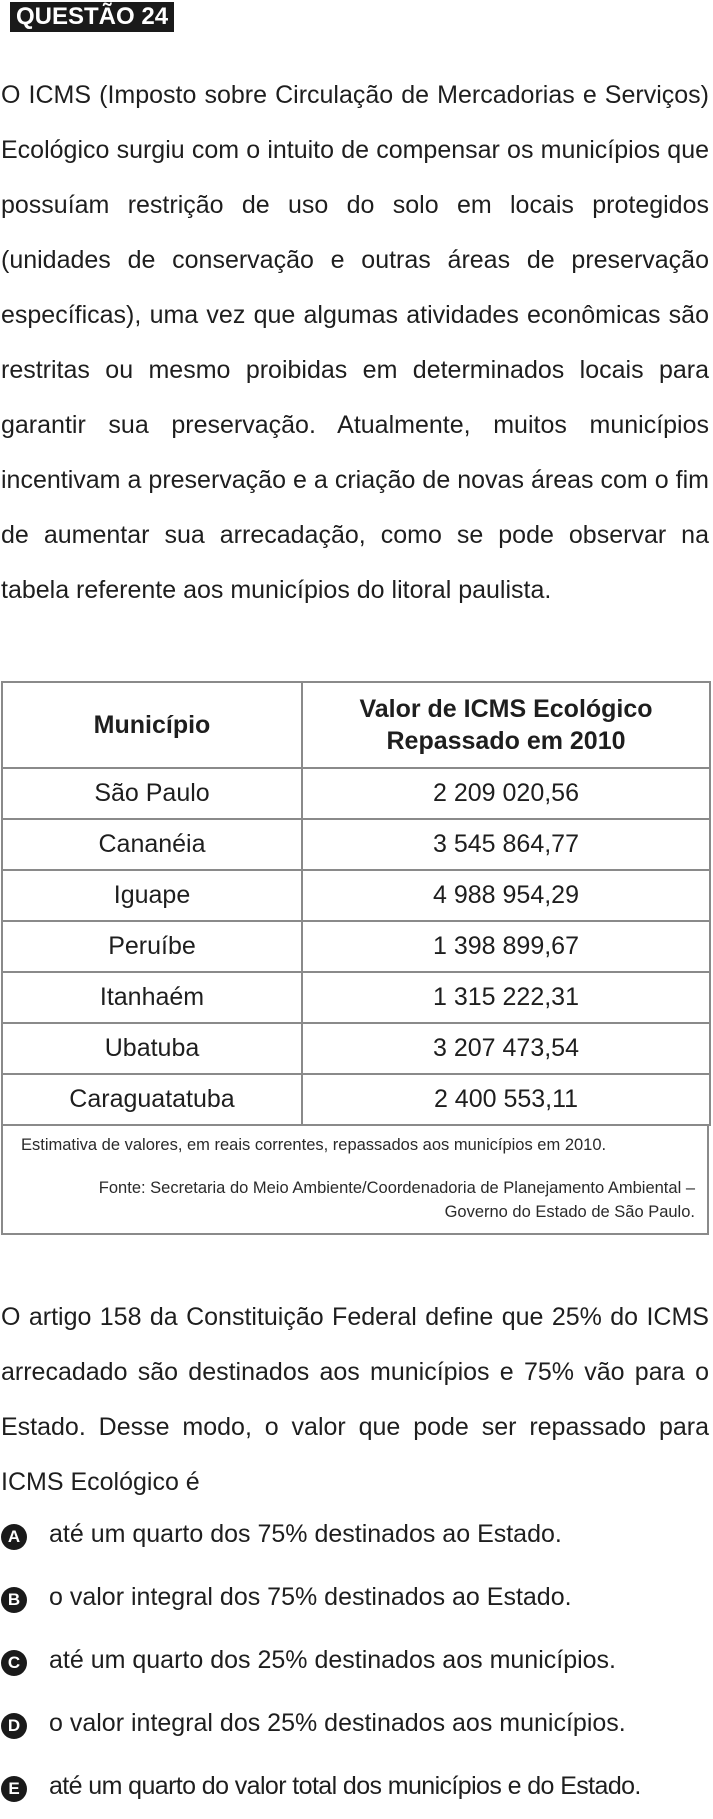 This screenshot has width=713, height=1819. Describe the element at coordinates (14, 1537) in the screenshot. I see `option-letter-badge: A` at that location.